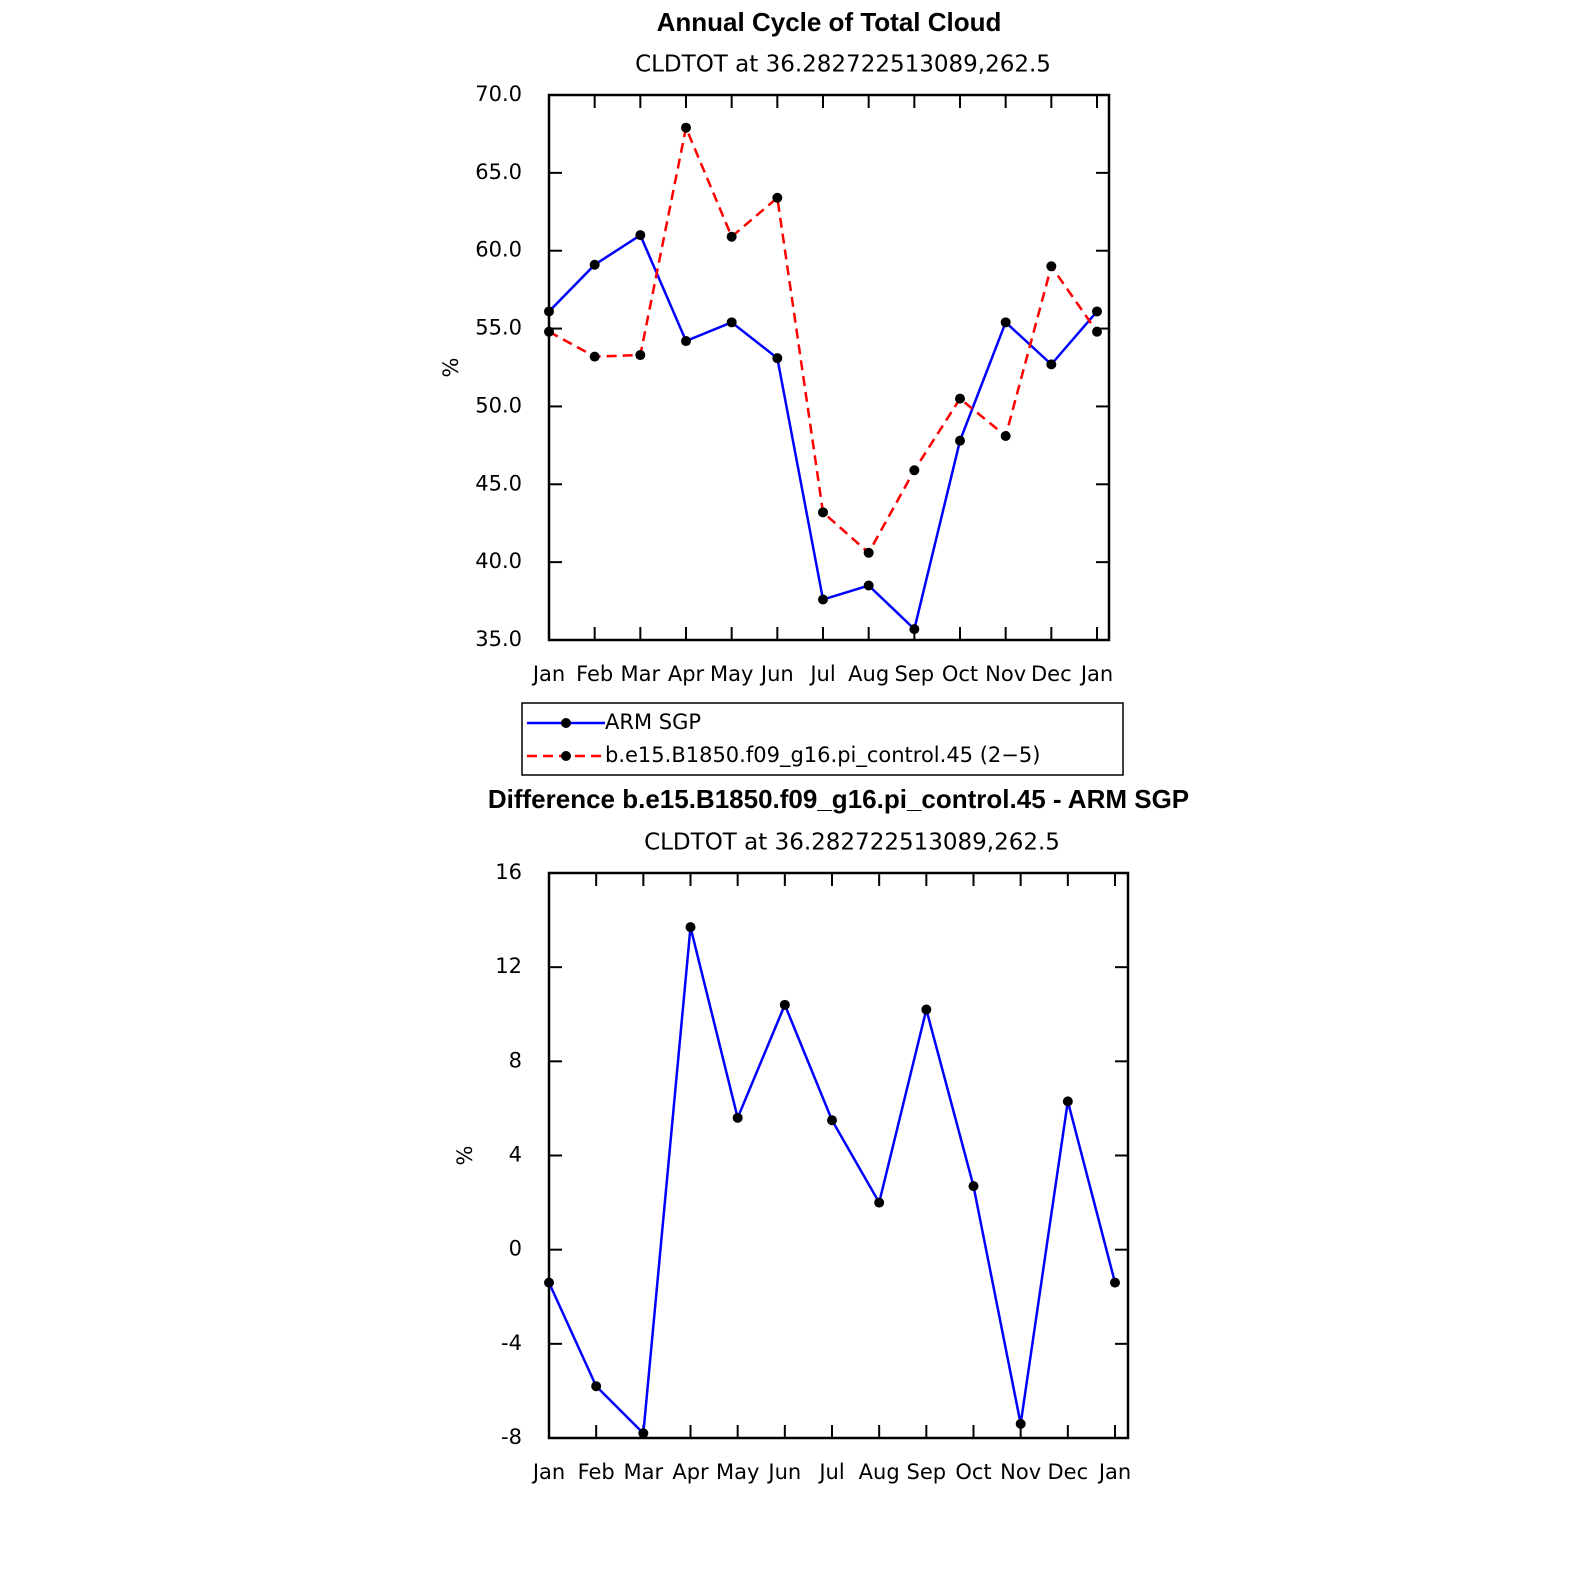 This screenshot has width=1574, height=1574. I want to click on y-tick-label: 8, so click(515, 1060).